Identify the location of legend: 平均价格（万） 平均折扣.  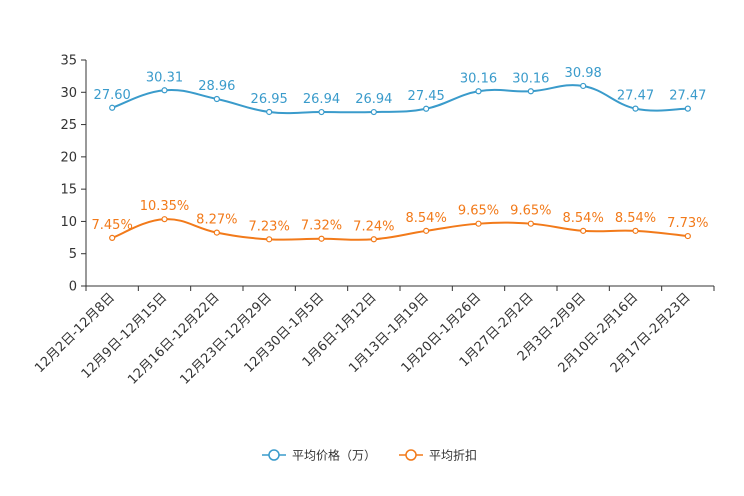
(369, 455).